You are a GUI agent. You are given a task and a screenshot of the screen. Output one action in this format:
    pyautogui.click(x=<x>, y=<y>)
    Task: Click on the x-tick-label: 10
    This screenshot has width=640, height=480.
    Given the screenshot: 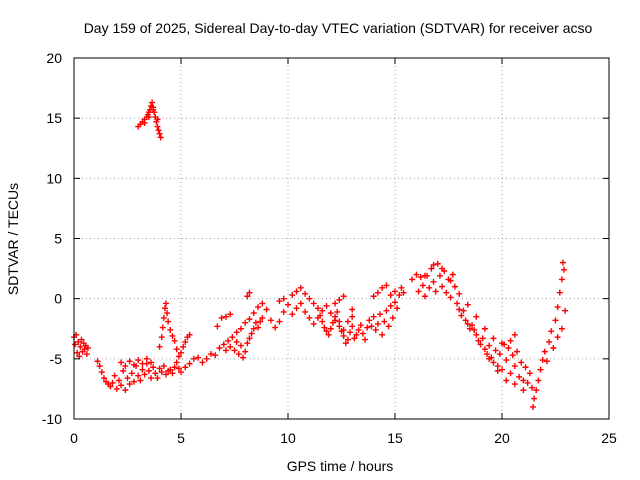 What is the action you would take?
    pyautogui.click(x=288, y=438)
    